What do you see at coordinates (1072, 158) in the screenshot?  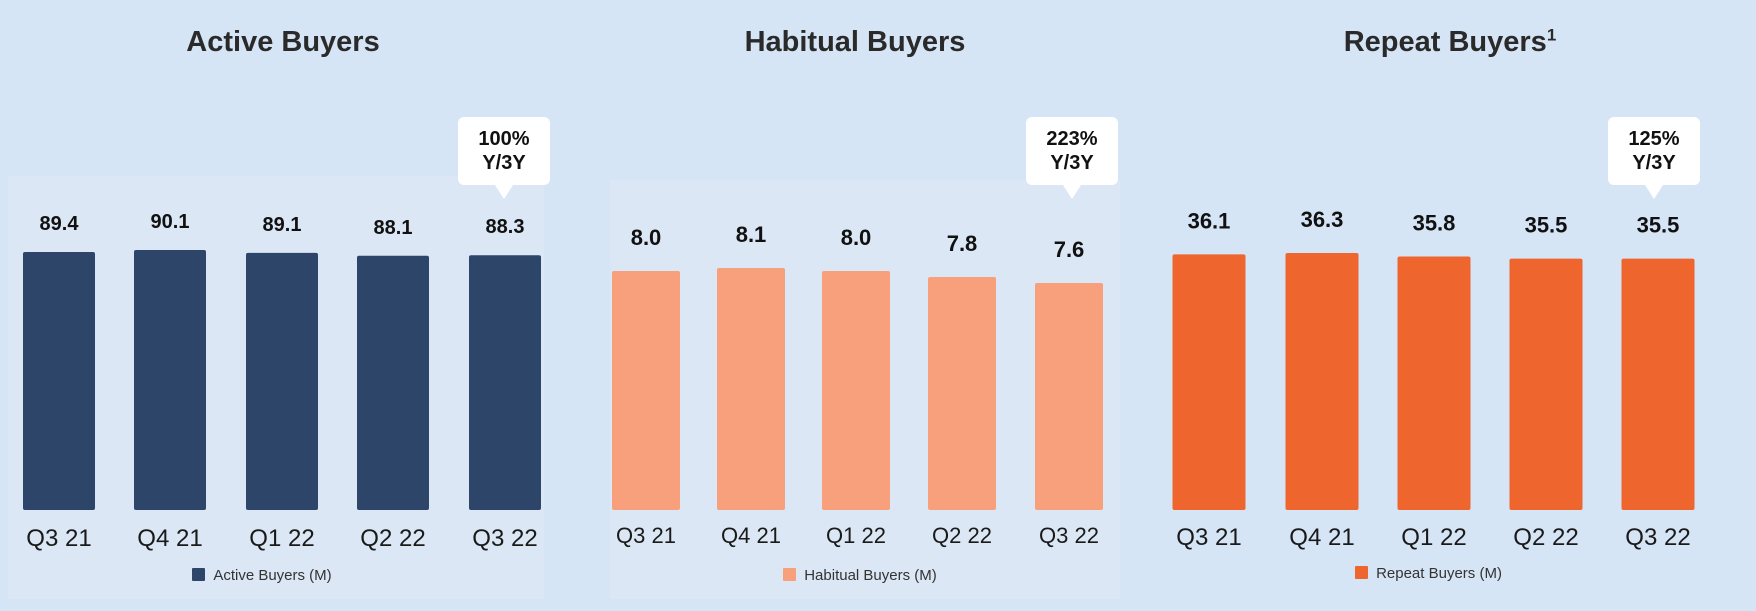 I see `growth-callout: 223% Y/3Y` at bounding box center [1072, 158].